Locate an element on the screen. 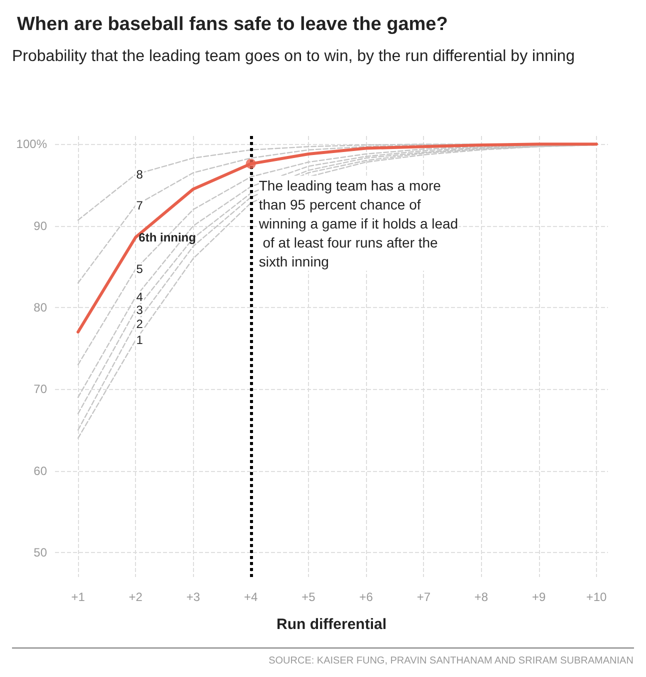 The image size is (646, 677). source-note: SOURCE: KAISER FUNG, PRAVIN SANTHANAM AND SRIRAM SUBRAMANIAN is located at coordinates (451, 661).